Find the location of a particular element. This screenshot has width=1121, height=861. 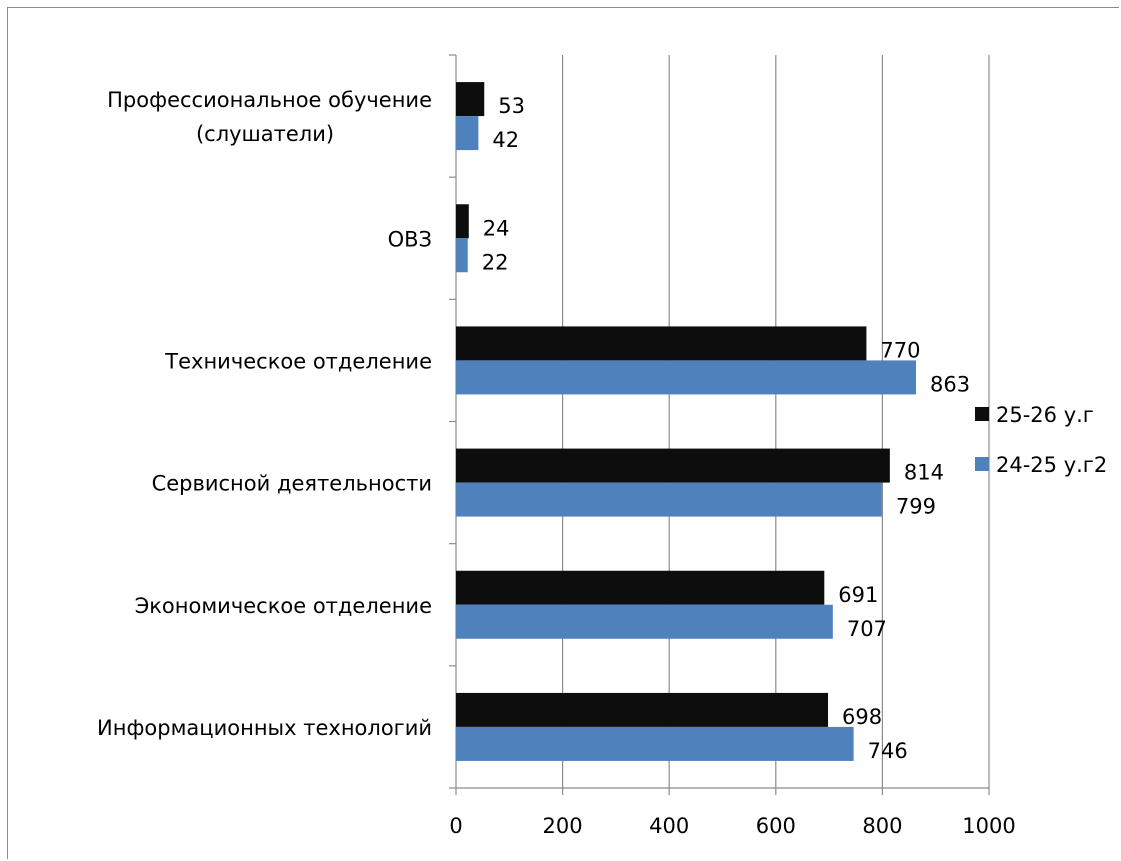

data-label: 814 is located at coordinates (924, 473).